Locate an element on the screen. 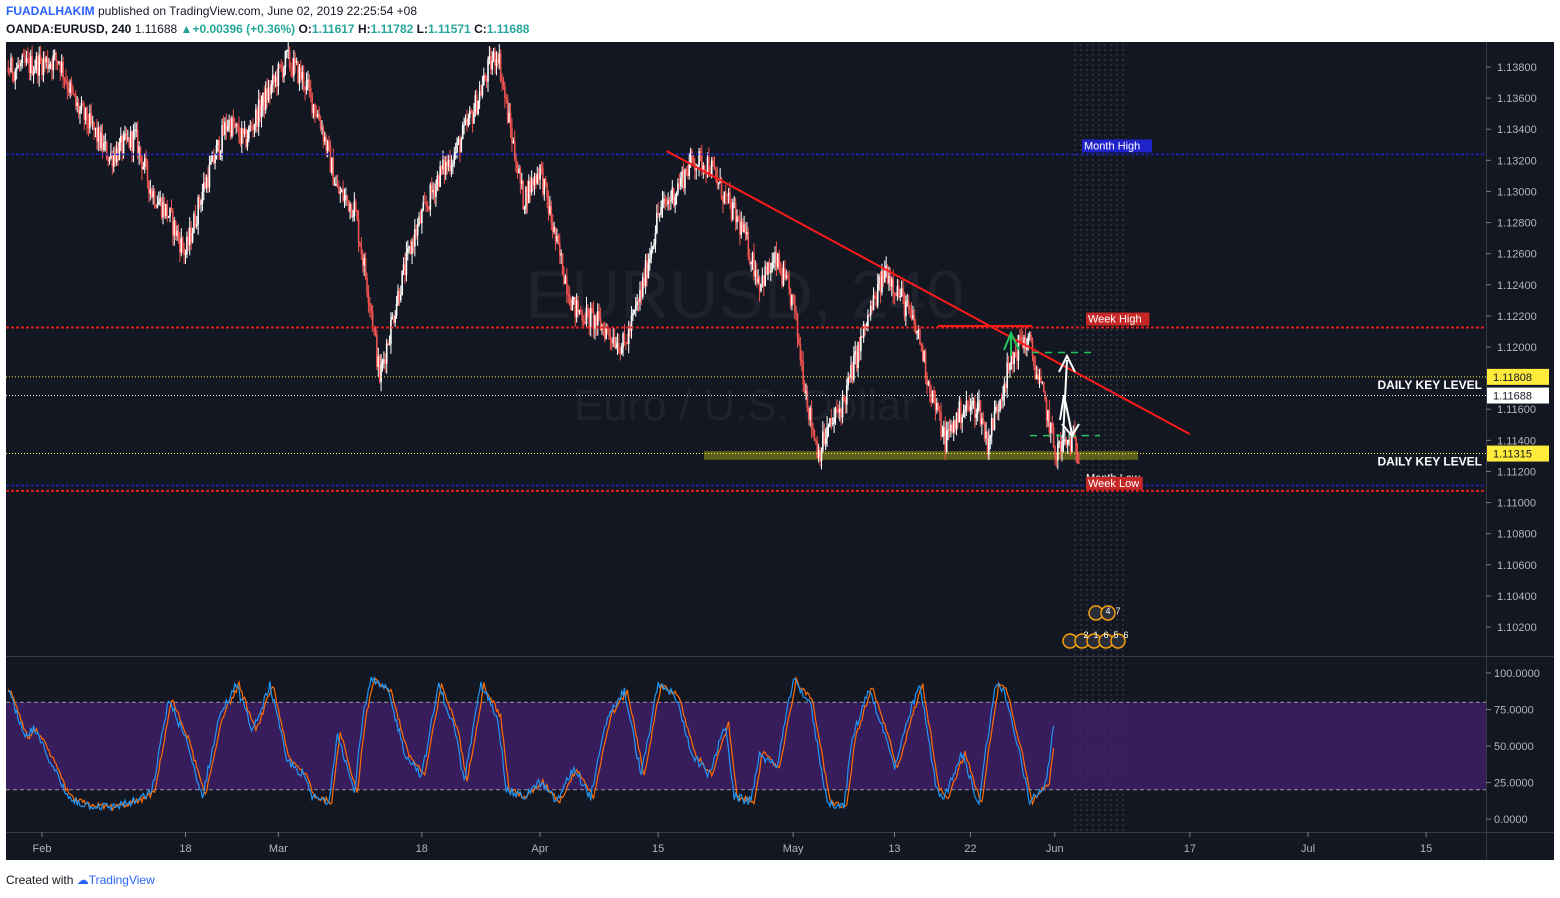 The height and width of the screenshot is (898, 1560). price-tick-label: 1.11200 is located at coordinates (1516, 472).